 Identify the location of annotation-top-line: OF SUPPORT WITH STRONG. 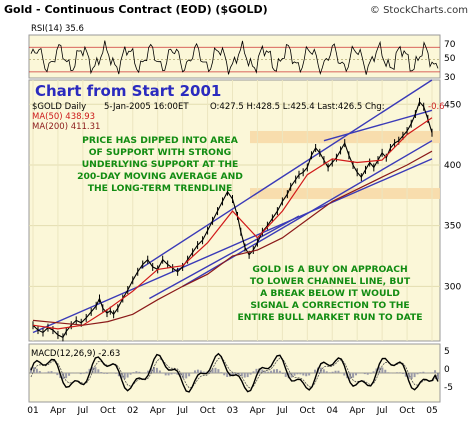
(160, 152).